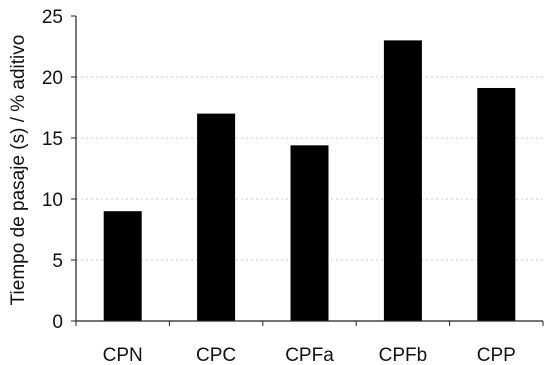  Describe the element at coordinates (52, 139) in the screenshot. I see `y-tick-label: 15` at that location.